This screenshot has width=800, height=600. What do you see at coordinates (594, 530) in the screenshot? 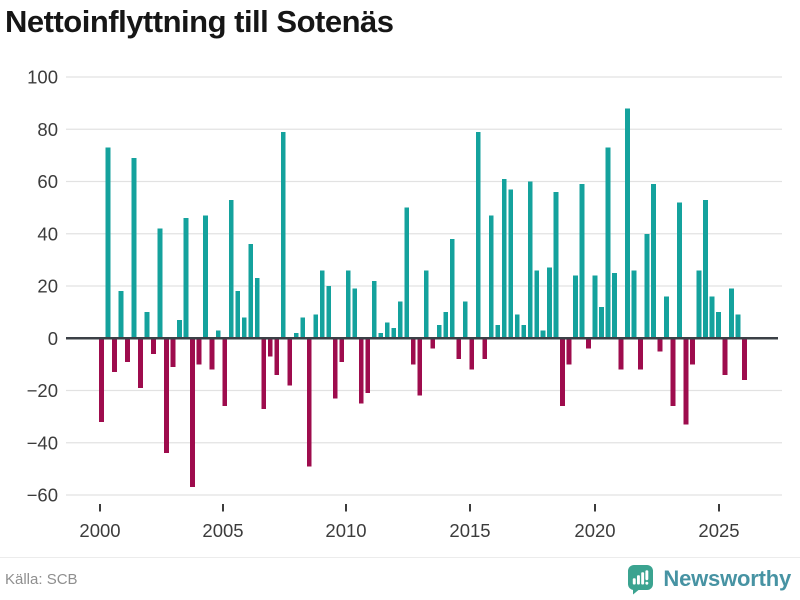
I see `x-axis-label: 2020` at bounding box center [594, 530].